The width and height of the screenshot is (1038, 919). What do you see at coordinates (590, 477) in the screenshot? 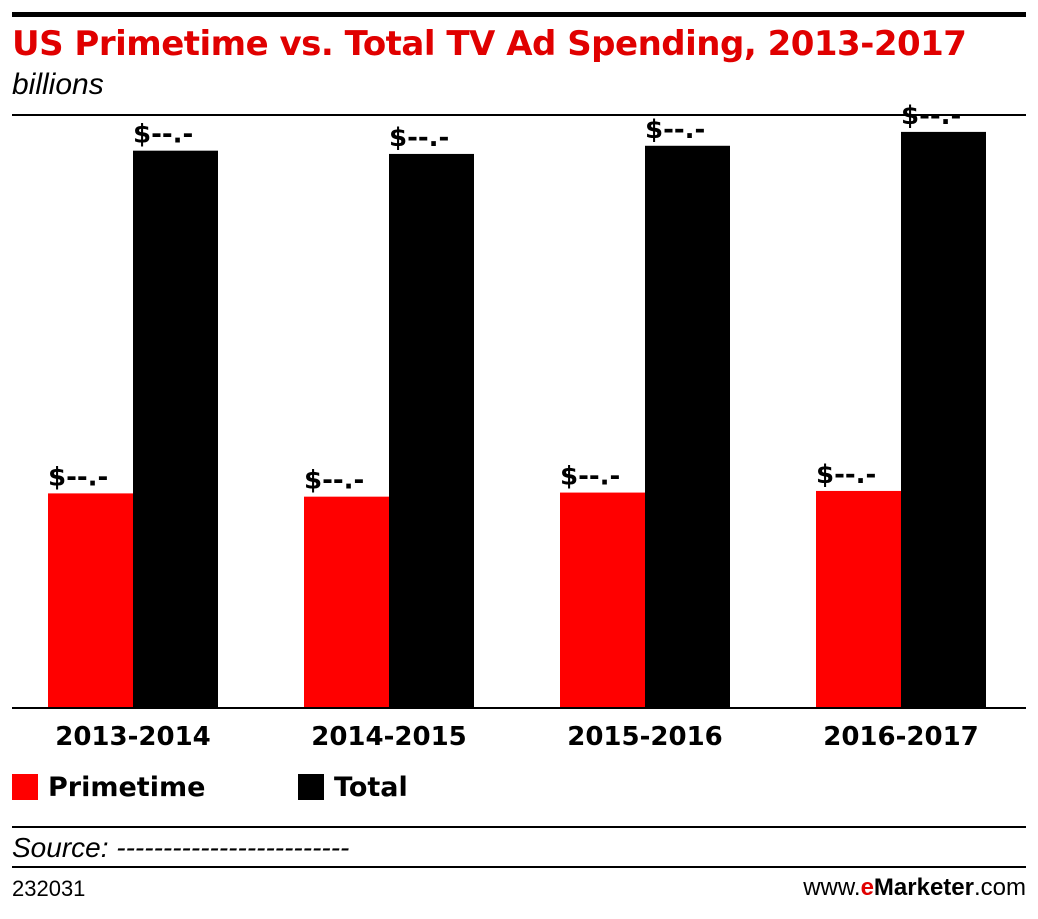
I see `data-label-primetime-2015-2016: $--.-` at bounding box center [590, 477].